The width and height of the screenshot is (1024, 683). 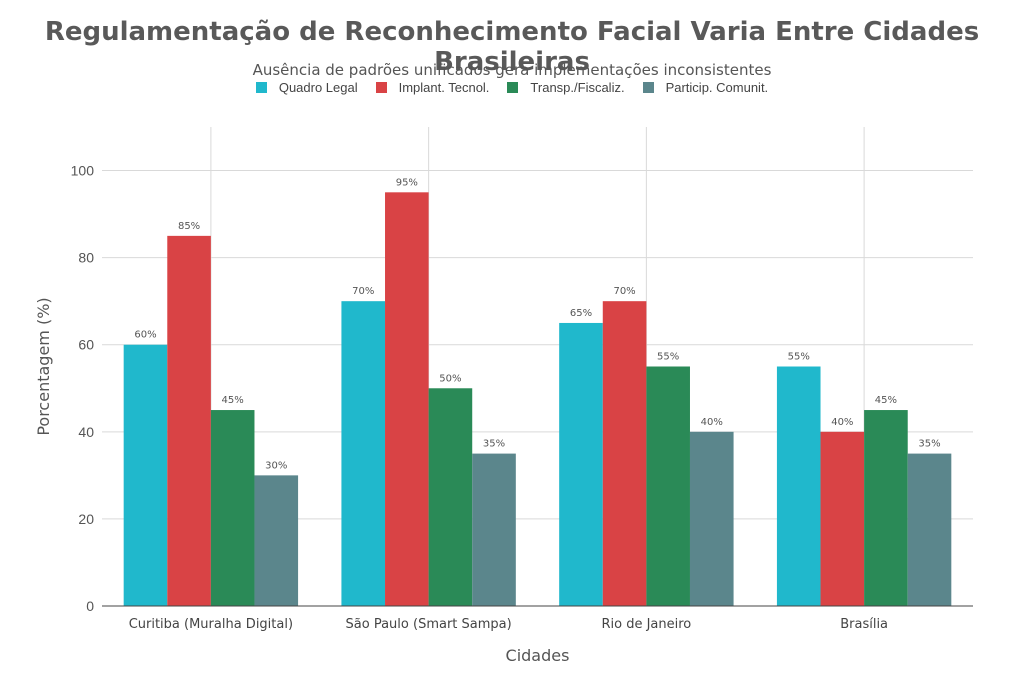 I want to click on legend-label: Particip. Comunit., so click(x=717, y=87).